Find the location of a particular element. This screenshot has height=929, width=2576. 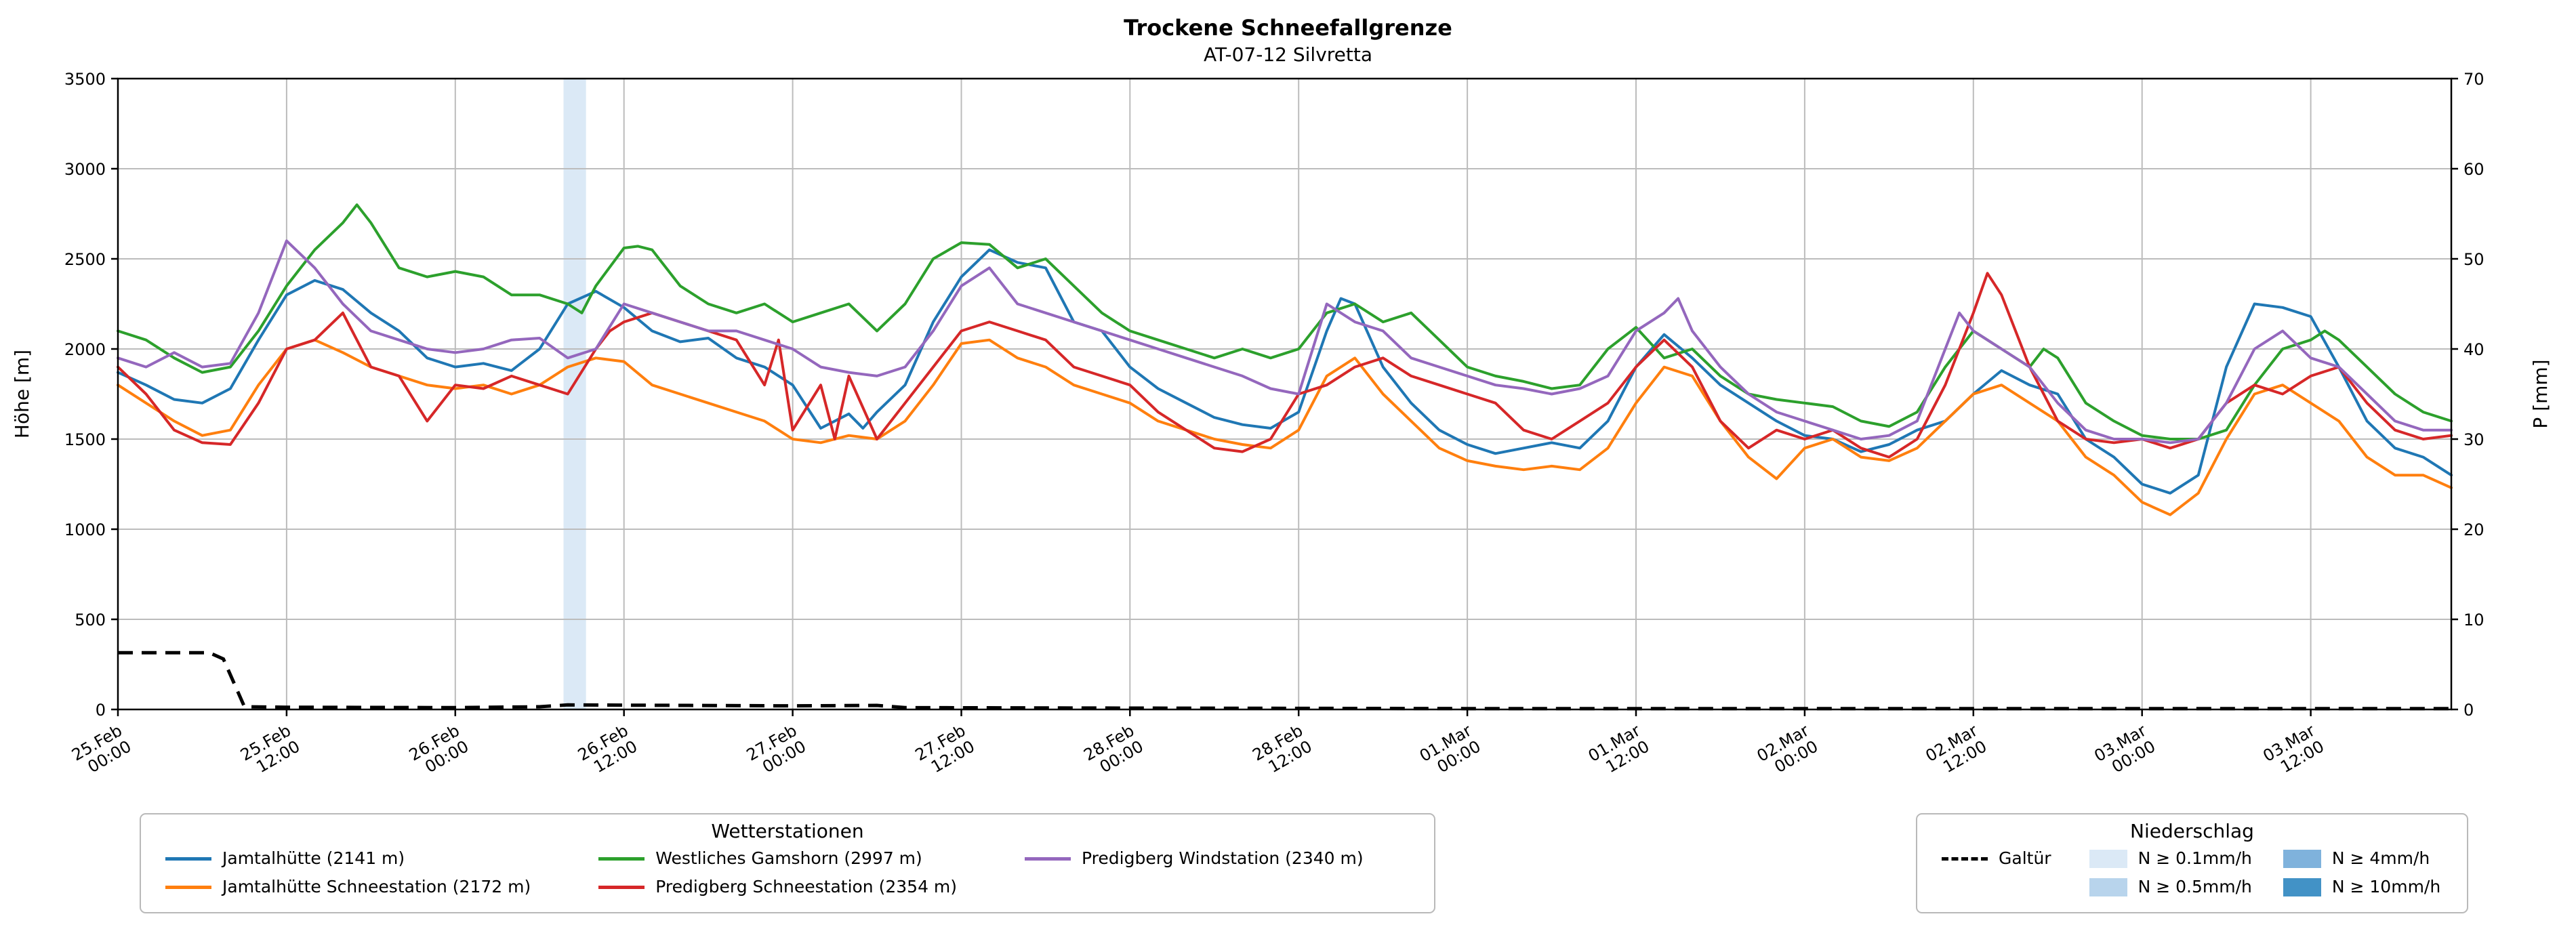

legend-entry-westliches-gamshorn: Westliches Gamshorn (2997 m) is located at coordinates (778, 858).